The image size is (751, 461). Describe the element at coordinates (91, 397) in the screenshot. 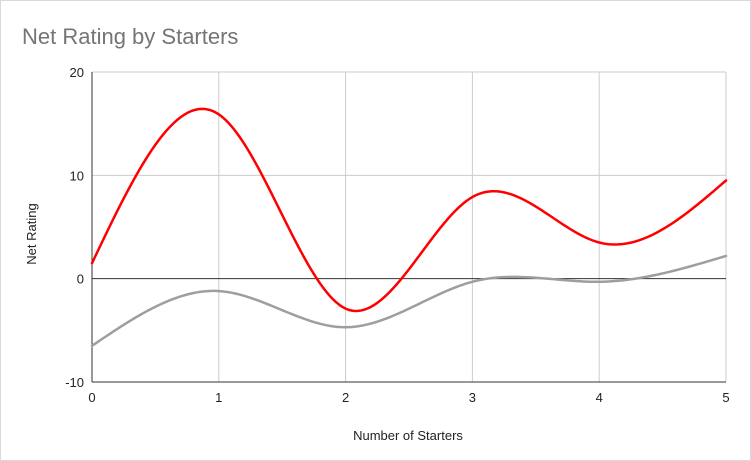

I see `x-tick-label: 0` at that location.